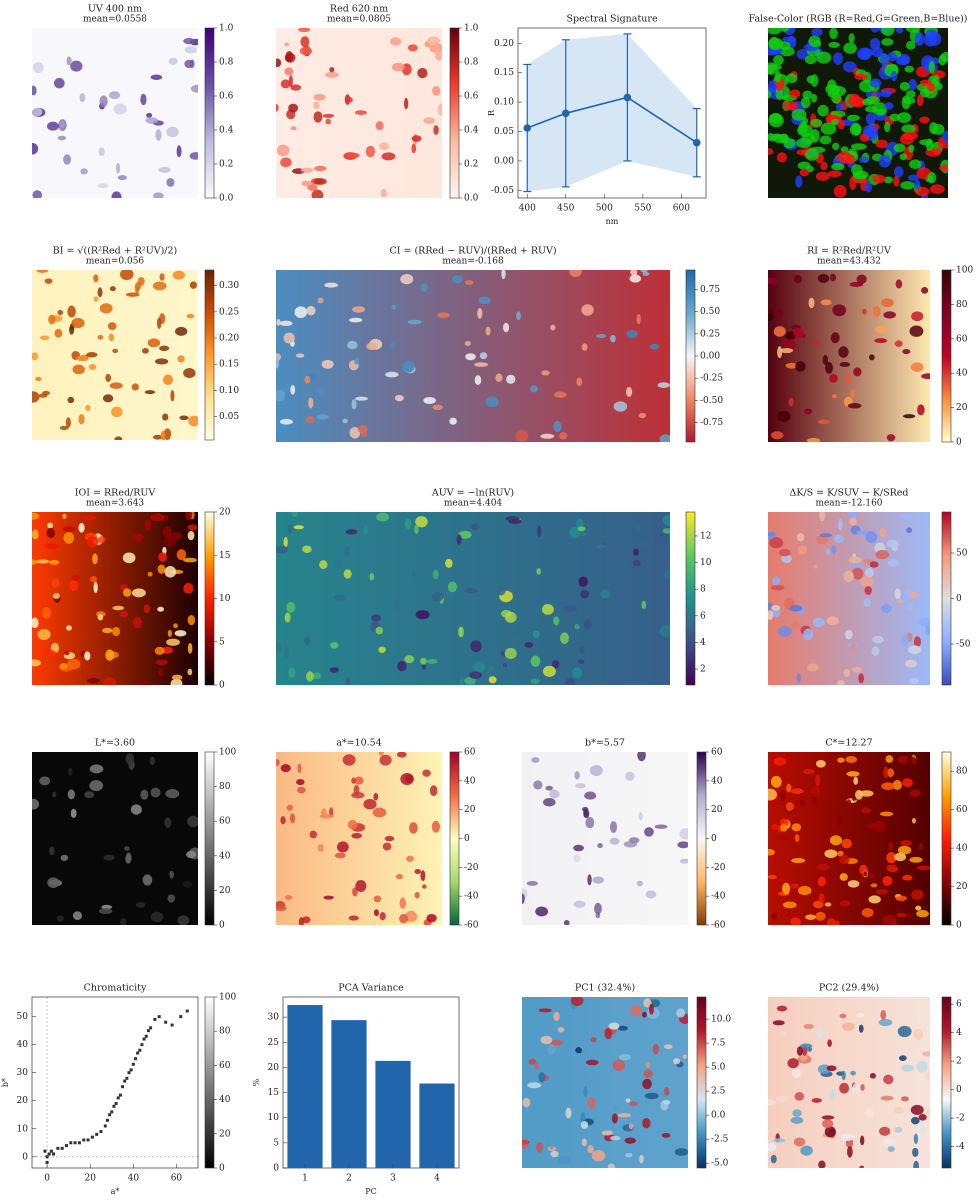 This screenshot has width=977, height=1200. What do you see at coordinates (142, 1045) in the screenshot?
I see `point` at bounding box center [142, 1045].